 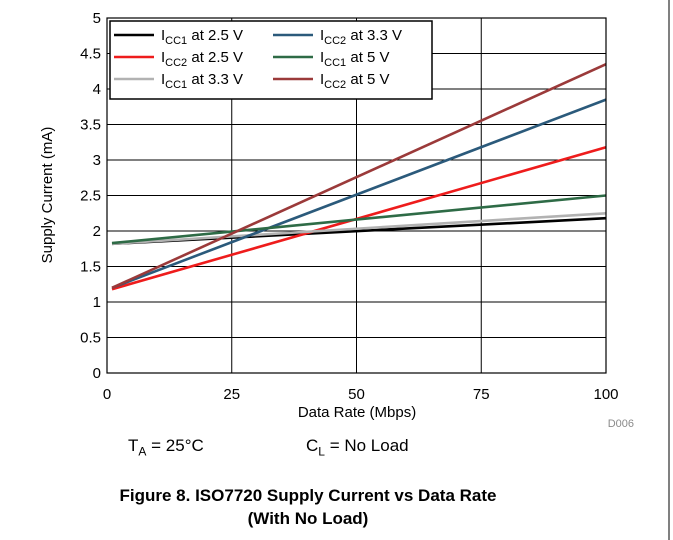 I want to click on load-subscript: L, so click(x=321, y=451).